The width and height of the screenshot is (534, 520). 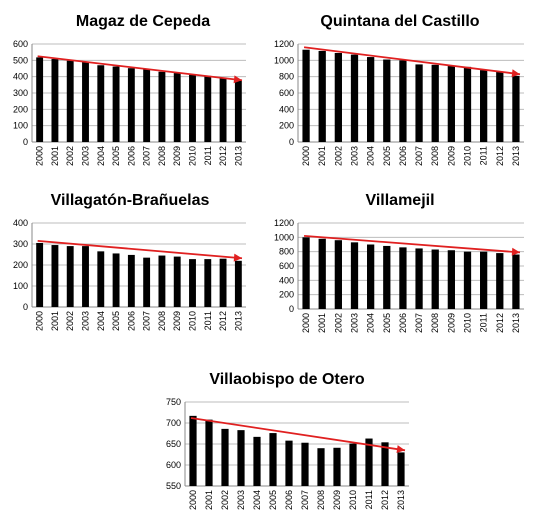 I want to click on x-tick-label: 2001, so click(x=55, y=321).